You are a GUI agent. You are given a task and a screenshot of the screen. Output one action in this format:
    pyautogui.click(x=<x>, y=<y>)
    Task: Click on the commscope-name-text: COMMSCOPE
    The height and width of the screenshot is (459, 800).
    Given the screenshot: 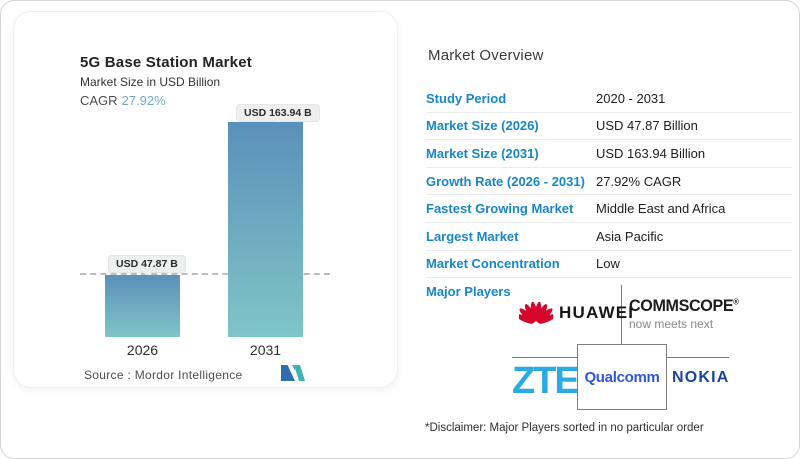 What is the action you would take?
    pyautogui.click(x=681, y=305)
    